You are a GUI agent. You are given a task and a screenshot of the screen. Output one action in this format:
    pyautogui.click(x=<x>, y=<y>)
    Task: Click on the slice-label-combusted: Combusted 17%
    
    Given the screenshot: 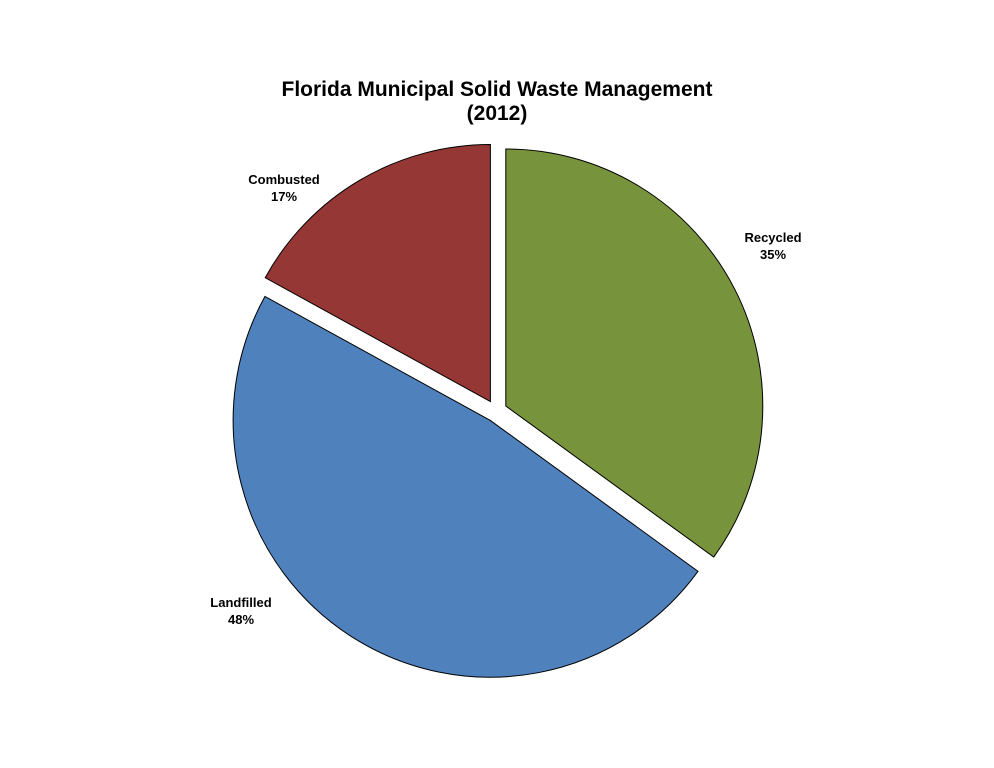 What is the action you would take?
    pyautogui.click(x=284, y=188)
    